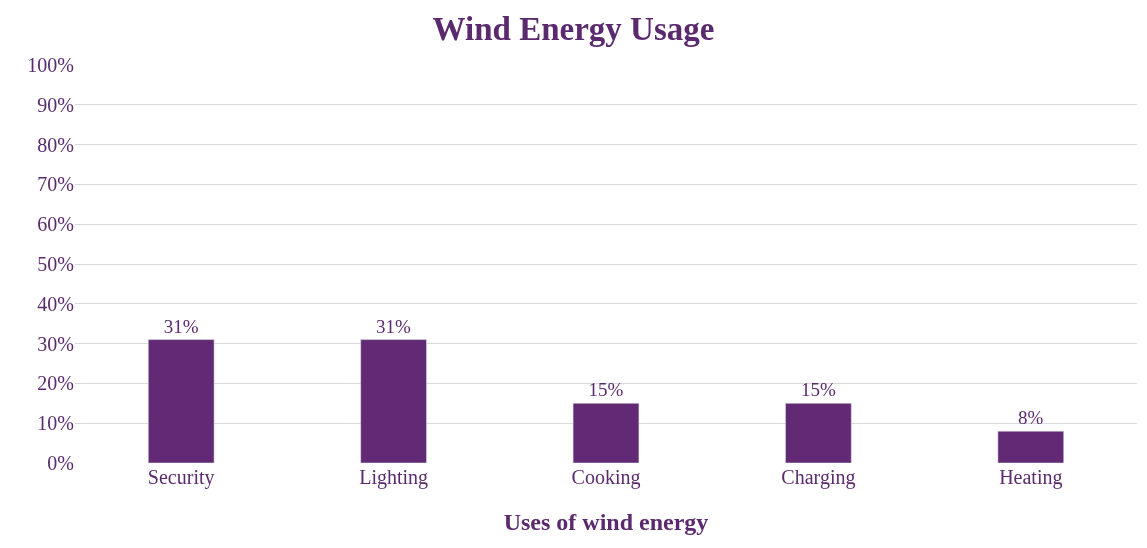 The width and height of the screenshot is (1147, 548). Describe the element at coordinates (394, 477) in the screenshot. I see `x-tick-label: Lighting` at that location.